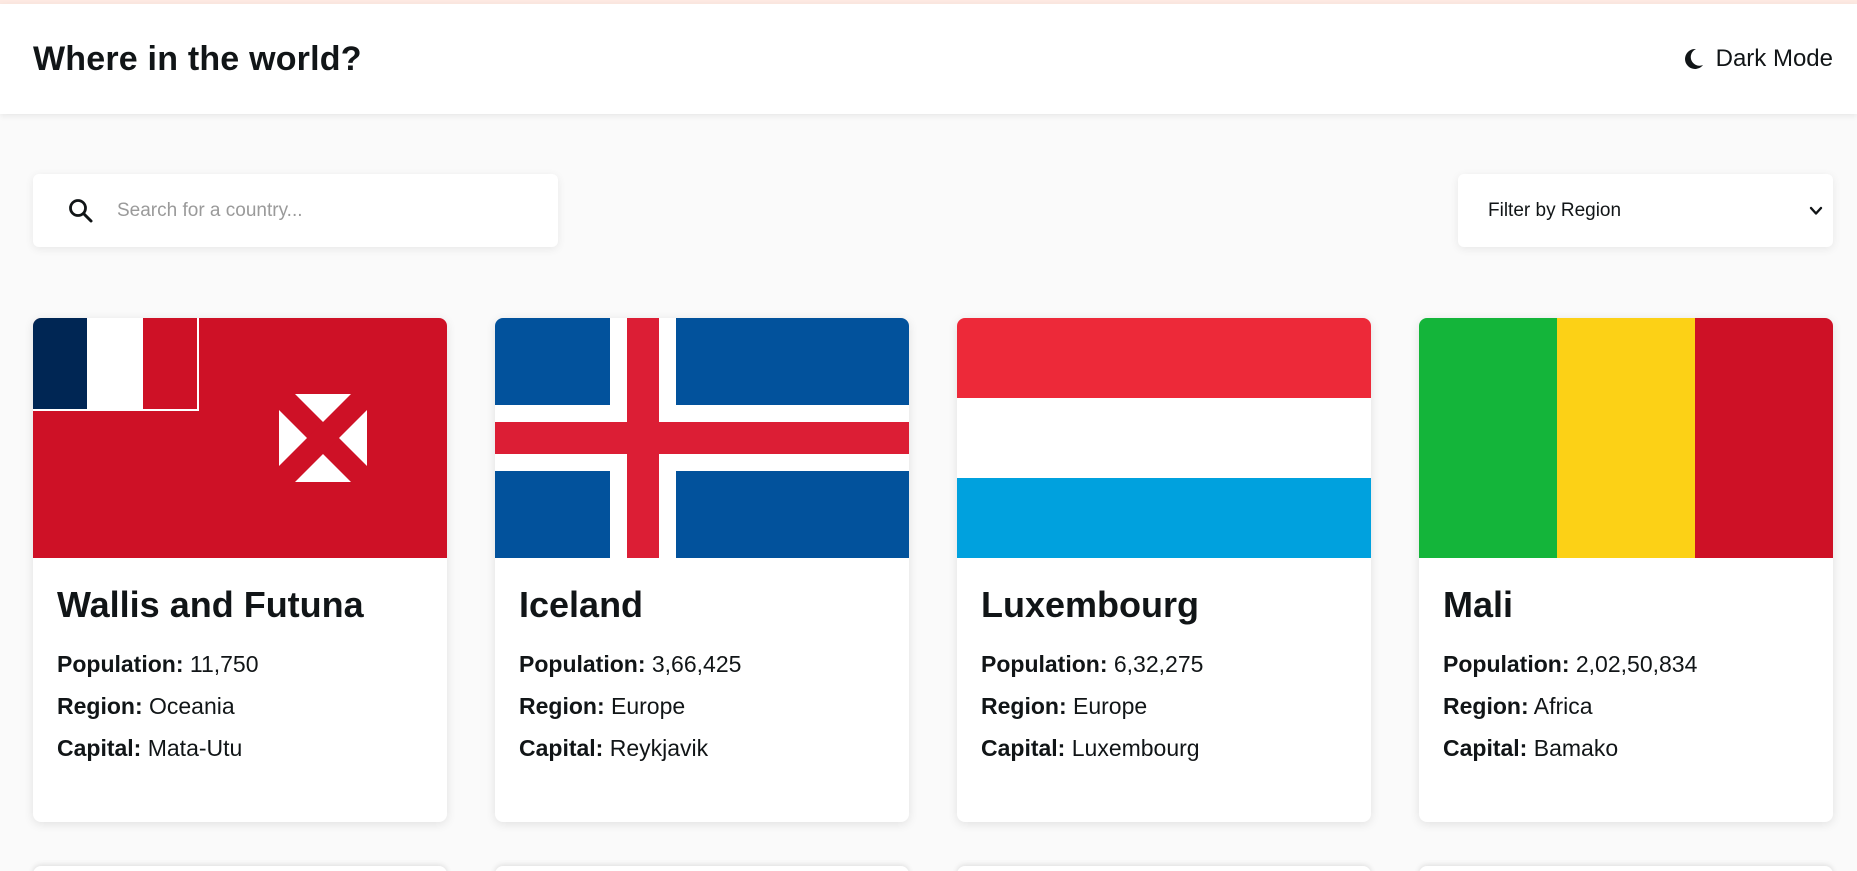 This screenshot has height=871, width=1857. I want to click on capital-stat: Capital: Bamako, so click(1531, 748).